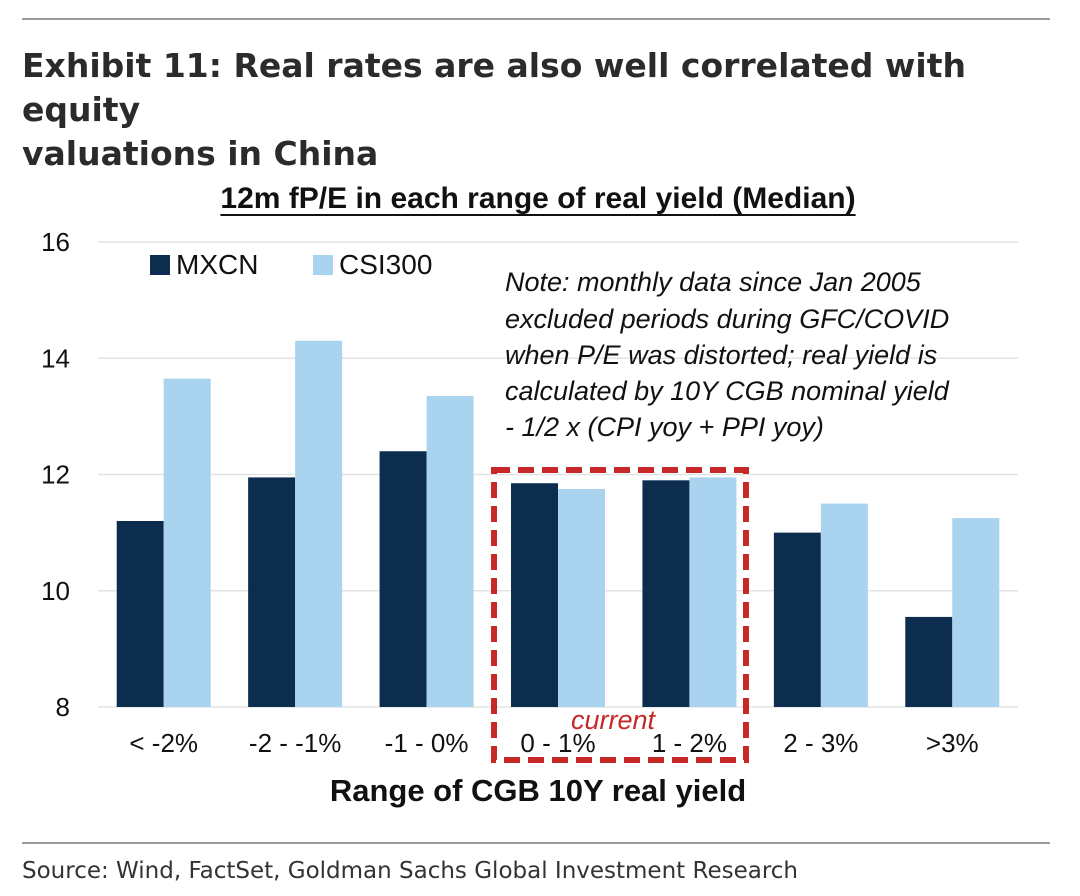 The width and height of the screenshot is (1080, 896). I want to click on legend-label-csi300: CSI300, so click(385, 264).